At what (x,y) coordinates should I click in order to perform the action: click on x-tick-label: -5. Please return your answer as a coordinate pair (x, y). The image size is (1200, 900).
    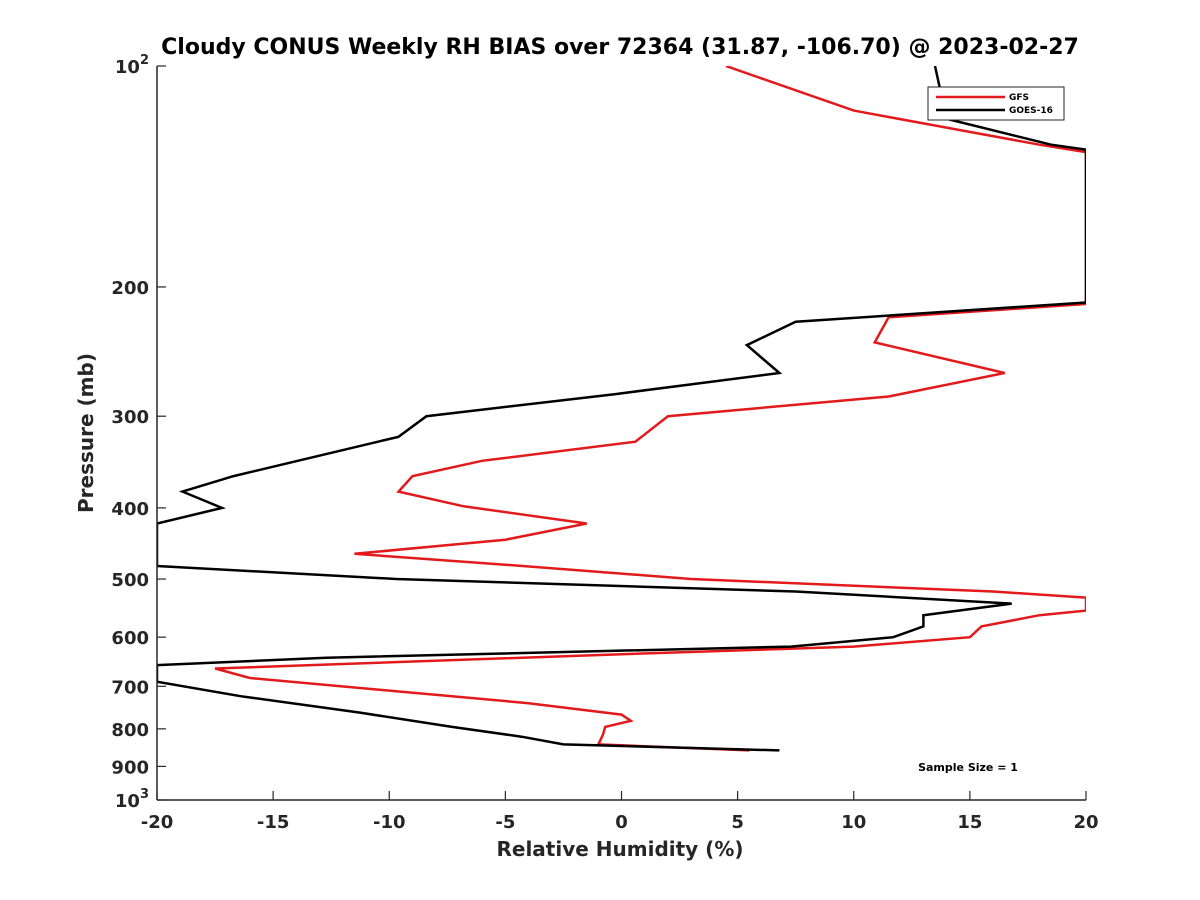
    Looking at the image, I should click on (505, 822).